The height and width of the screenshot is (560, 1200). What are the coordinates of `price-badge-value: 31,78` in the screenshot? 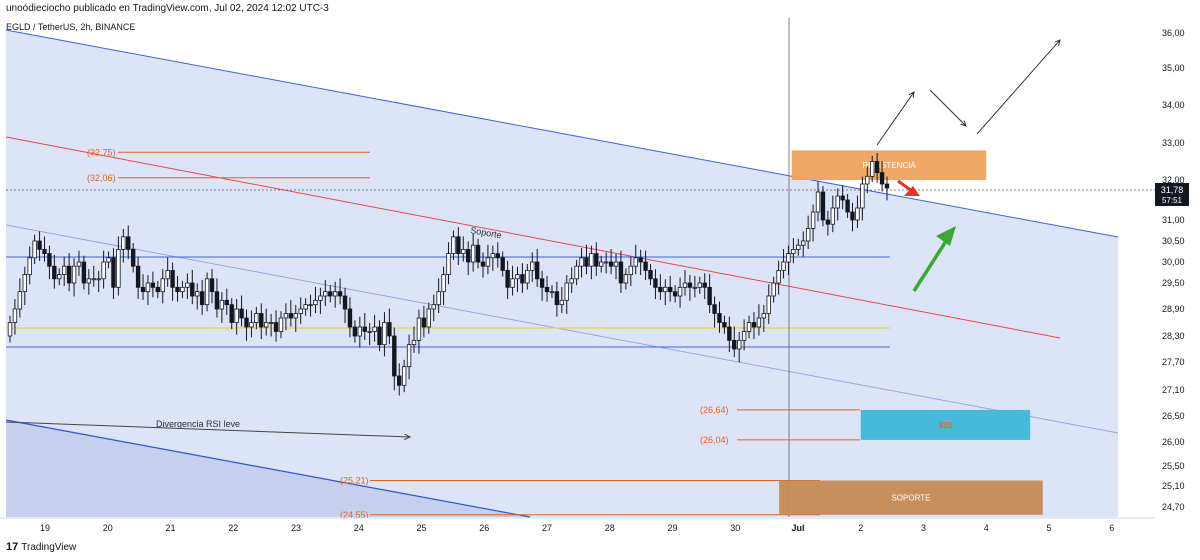 It's located at (1172, 190).